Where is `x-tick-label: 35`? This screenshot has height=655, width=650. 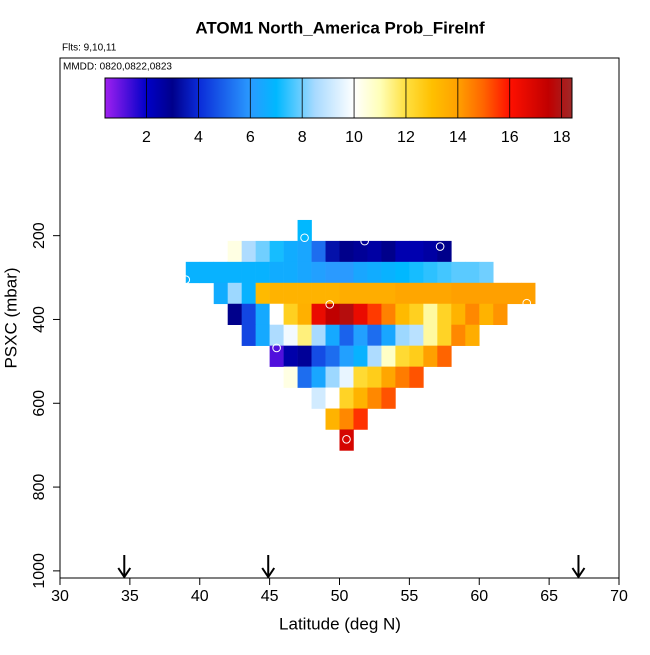
x-tick-label: 35 is located at coordinates (130, 596).